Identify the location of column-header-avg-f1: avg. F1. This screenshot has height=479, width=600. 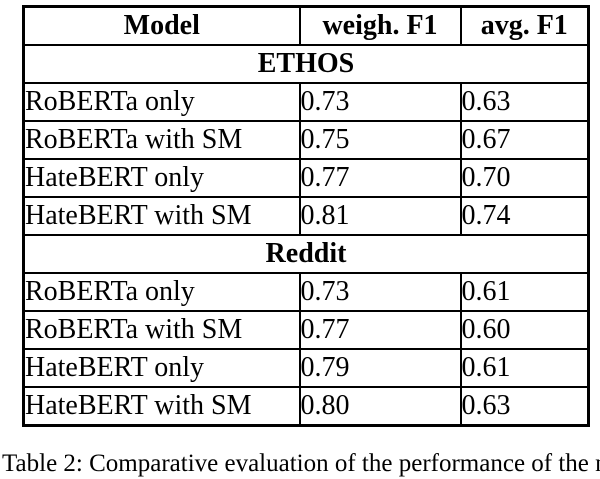
(524, 25).